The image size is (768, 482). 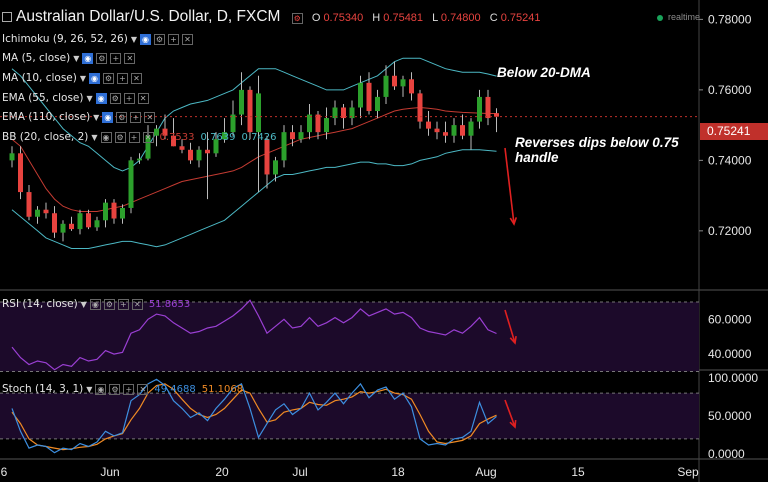 I want to click on stoch-k-value: 49.4688, so click(x=175, y=389).